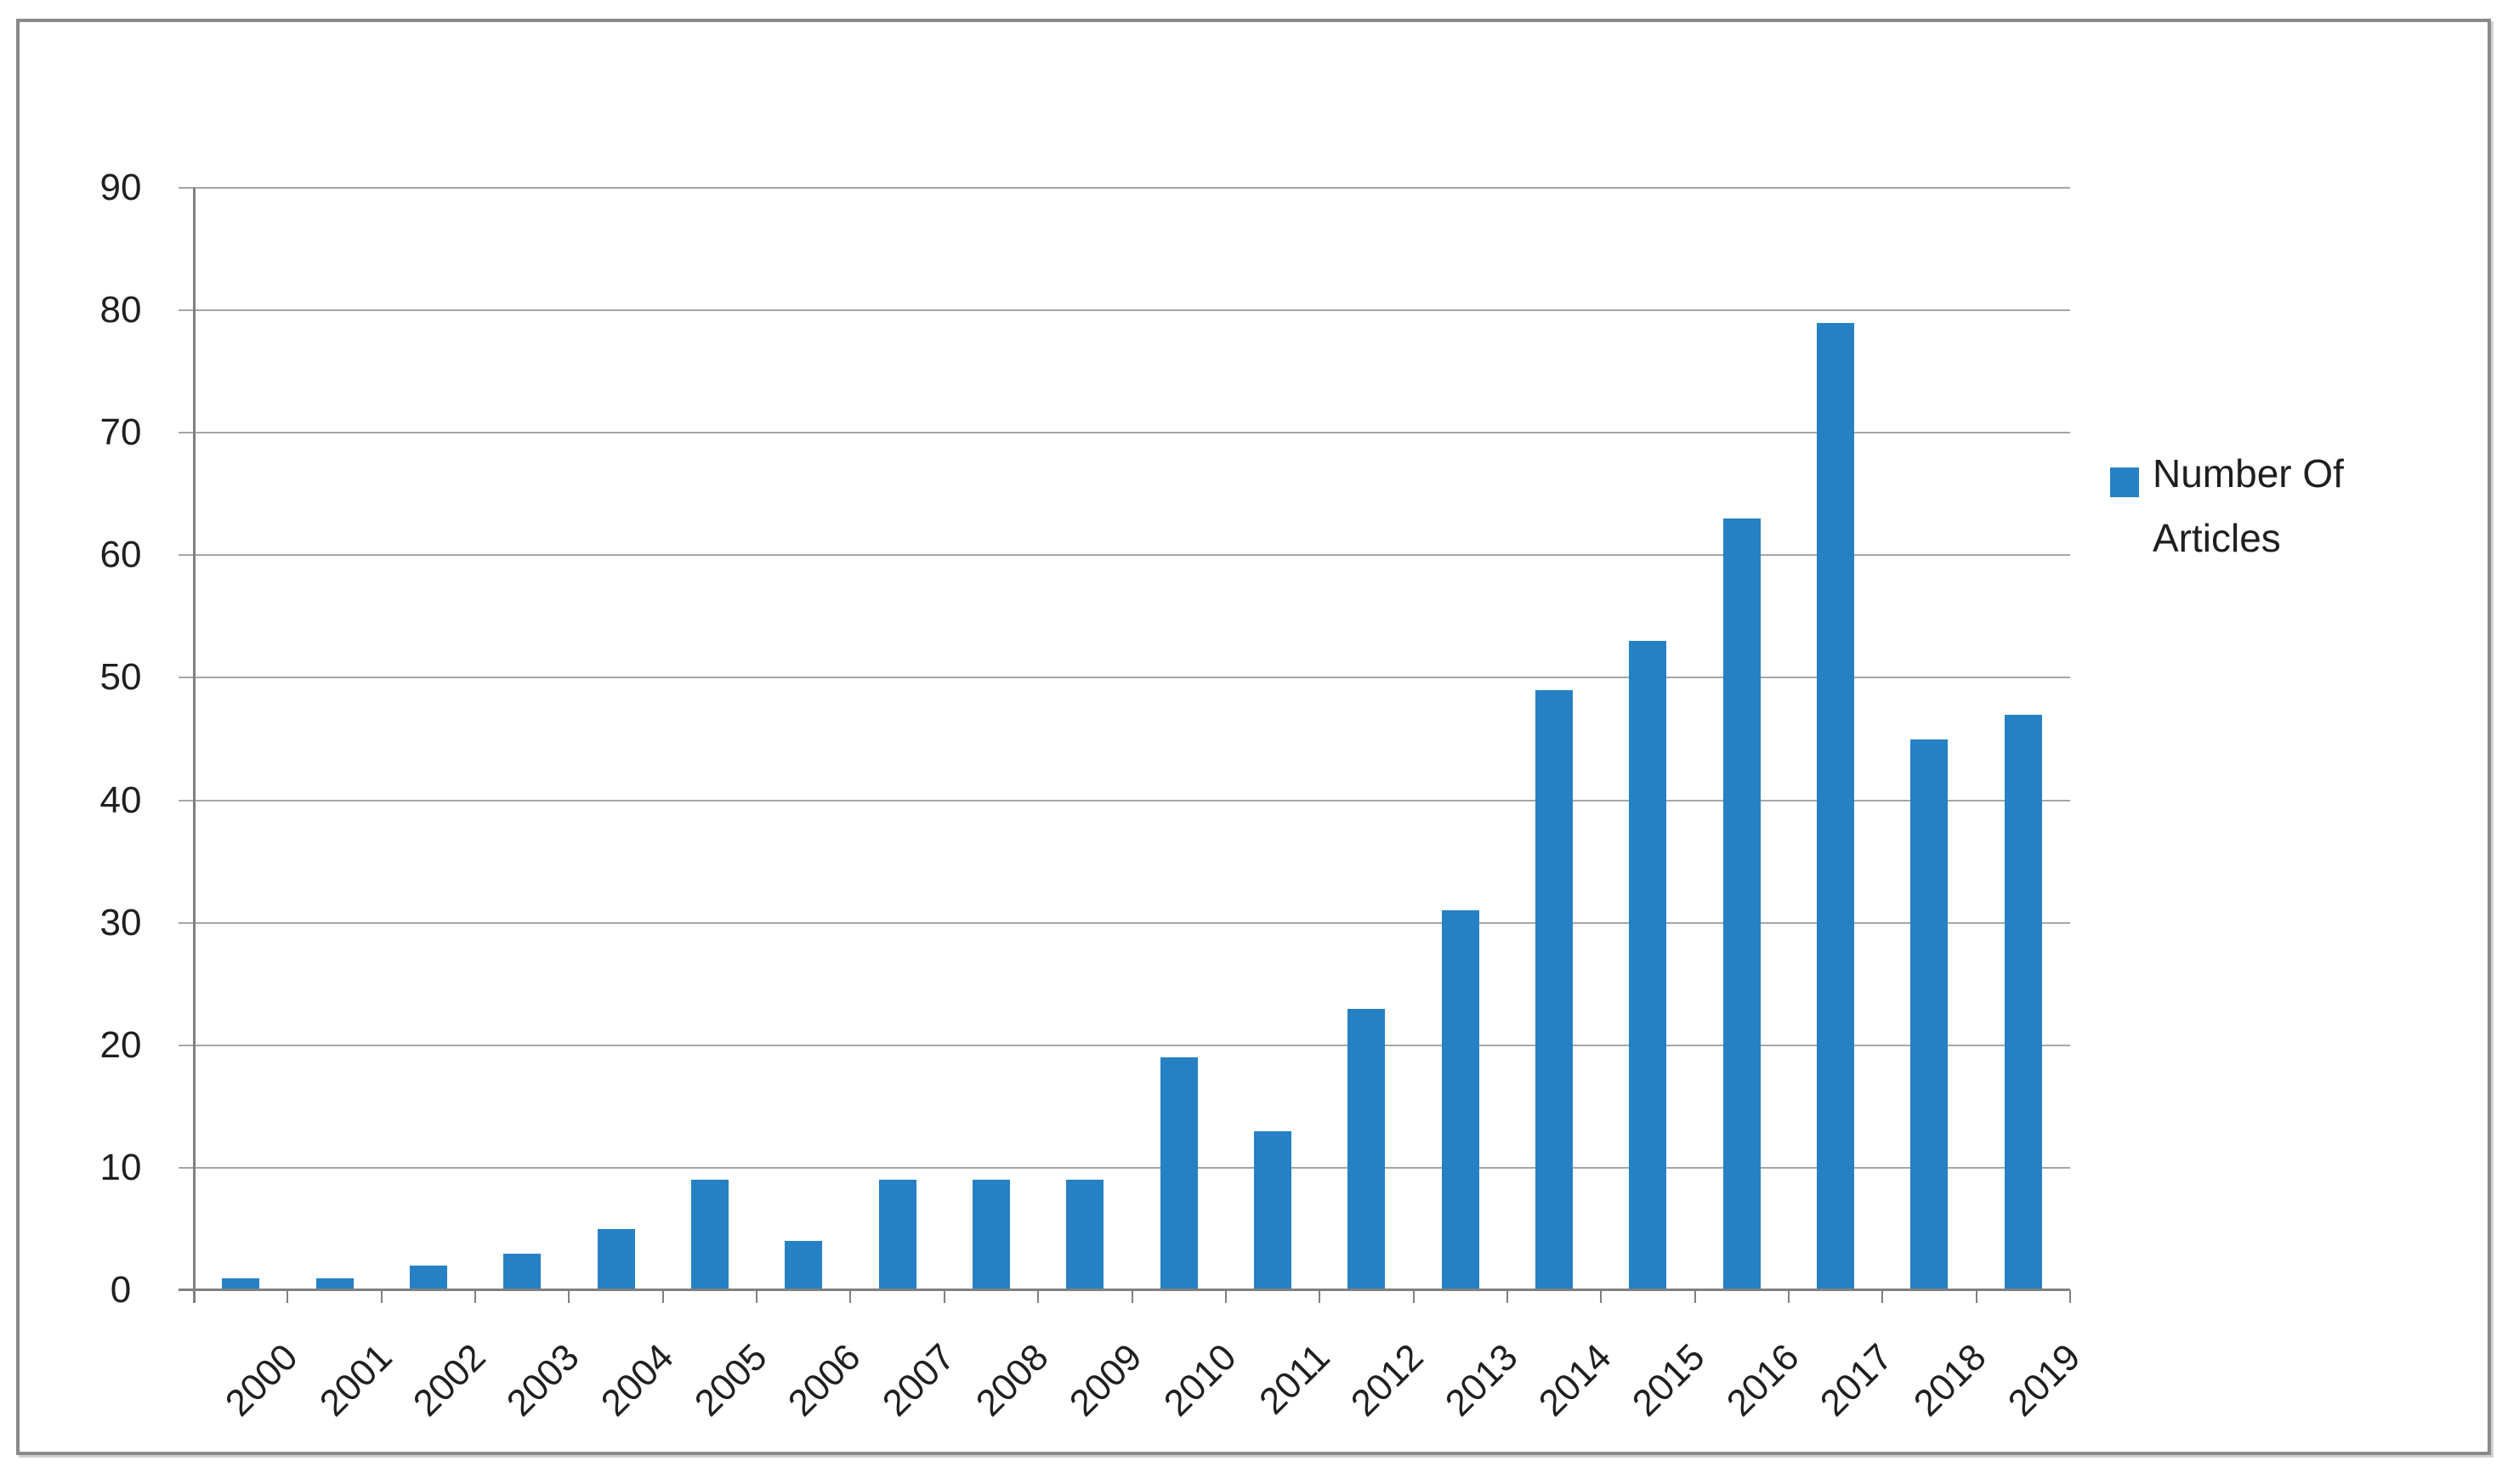 The image size is (2519, 1484). Describe the element at coordinates (2124, 482) in the screenshot. I see `legend-color-swatch` at that location.